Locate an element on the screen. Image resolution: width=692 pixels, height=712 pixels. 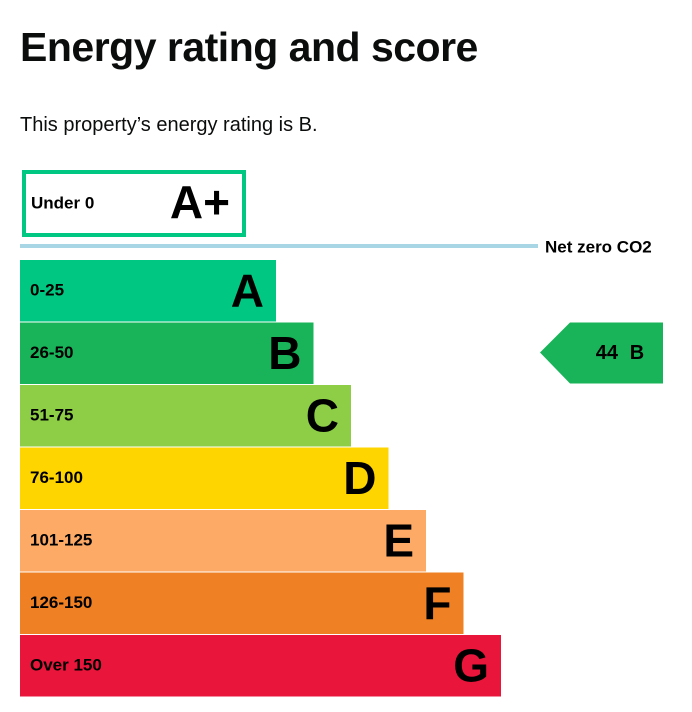
band-letter: A is located at coordinates (247, 290).